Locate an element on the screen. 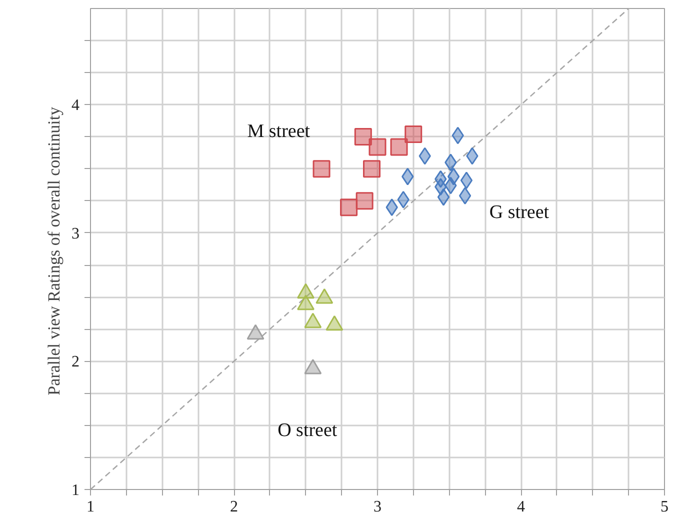 This screenshot has height=529, width=684. x-tick-label: 4 is located at coordinates (521, 507).